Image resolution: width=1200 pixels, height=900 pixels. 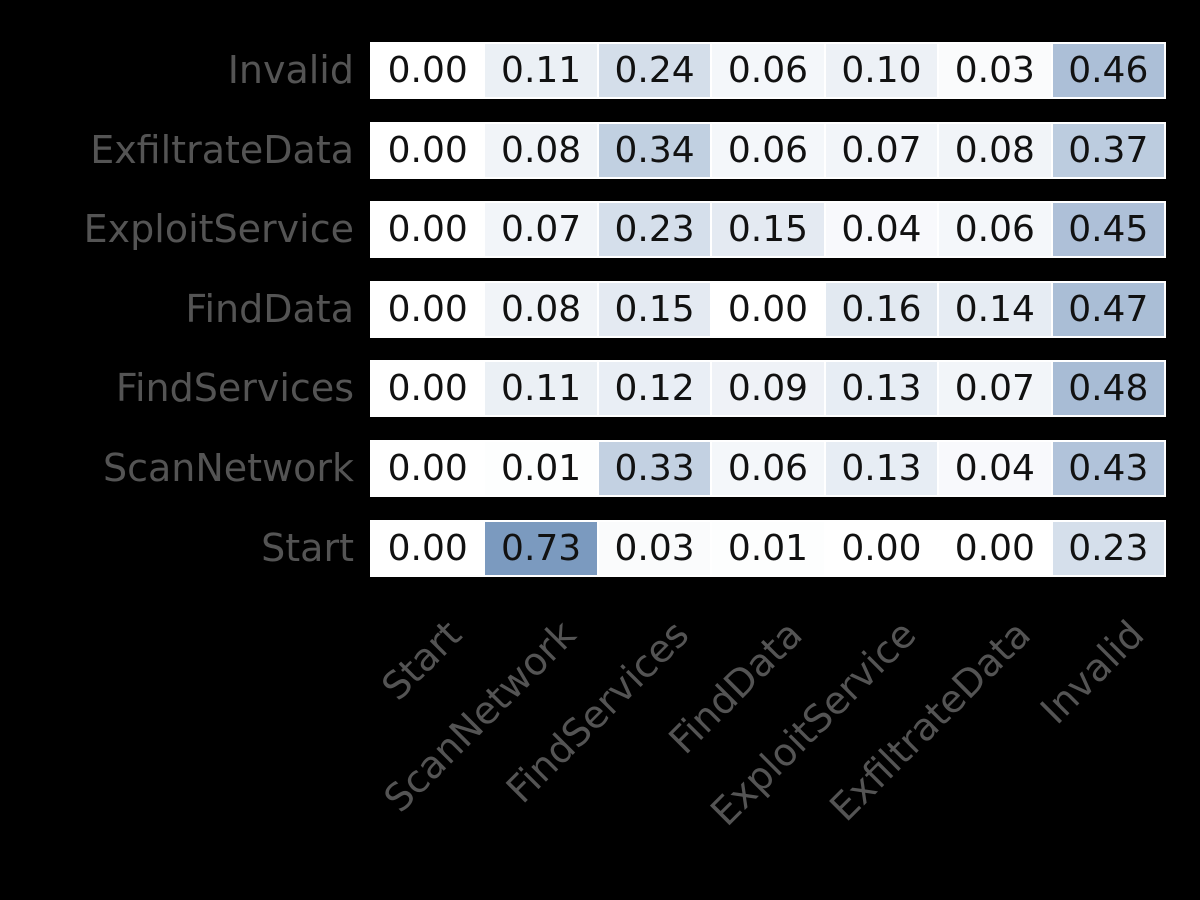 What do you see at coordinates (1108, 150) in the screenshot?
I see `heatmap-cell: 0.37` at bounding box center [1108, 150].